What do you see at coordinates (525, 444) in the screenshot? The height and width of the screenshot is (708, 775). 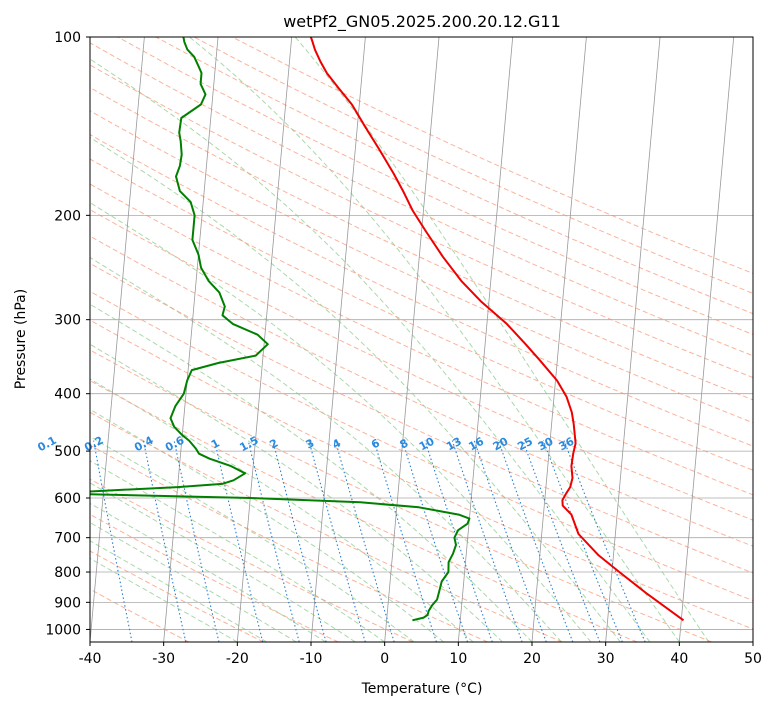 I see `mixing-ratio-label: 25` at bounding box center [525, 444].